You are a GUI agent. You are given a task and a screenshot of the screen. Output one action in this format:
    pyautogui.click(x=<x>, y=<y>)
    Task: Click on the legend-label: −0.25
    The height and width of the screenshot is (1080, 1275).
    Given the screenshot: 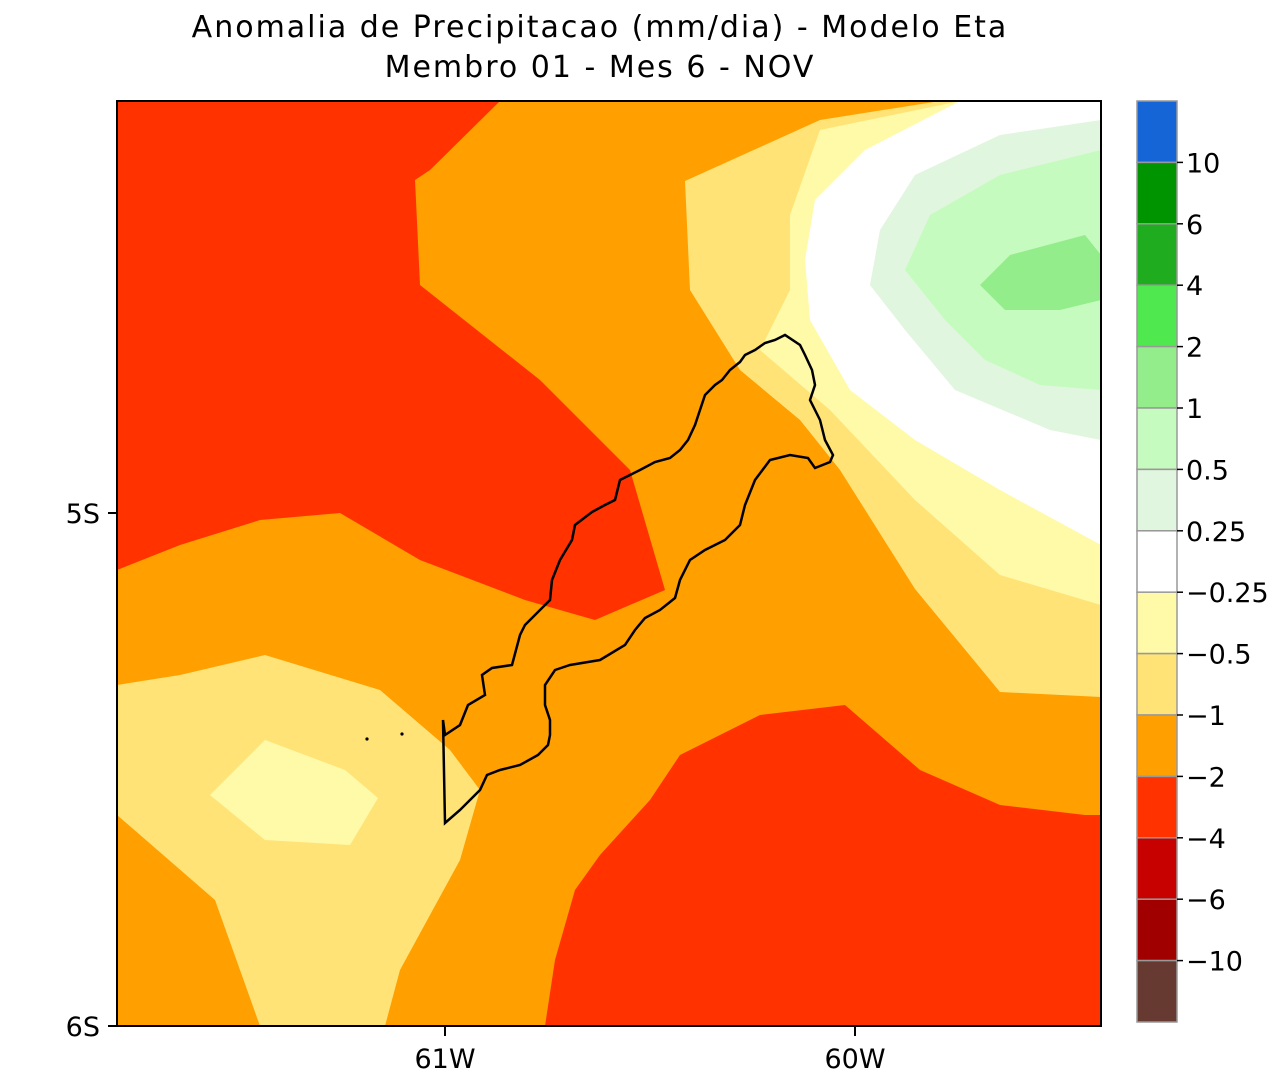 What is the action you would take?
    pyautogui.click(x=1227, y=593)
    